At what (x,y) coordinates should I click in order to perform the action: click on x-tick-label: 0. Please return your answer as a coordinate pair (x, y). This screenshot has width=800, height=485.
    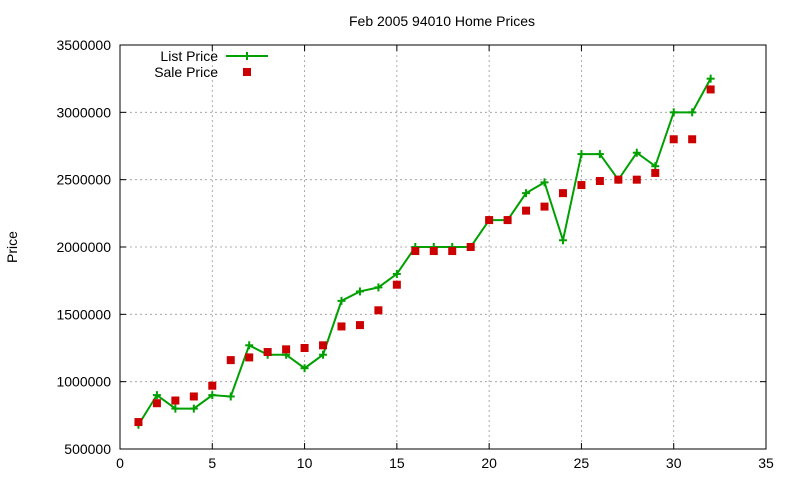
    Looking at the image, I should click on (120, 463).